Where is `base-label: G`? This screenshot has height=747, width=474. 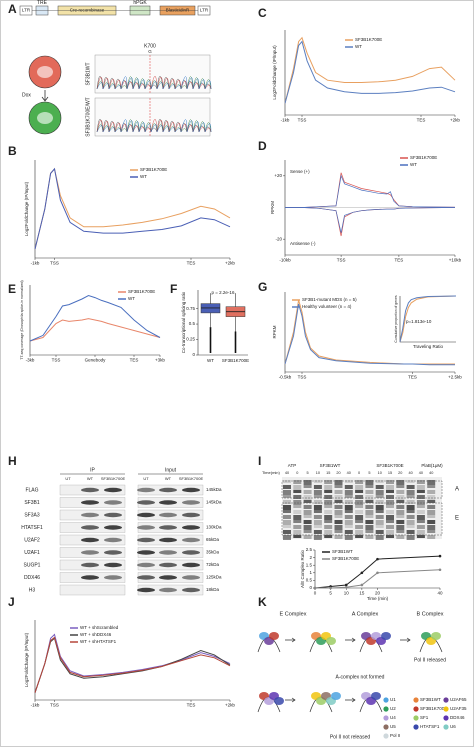 base-label: G is located at coordinates (150, 51).